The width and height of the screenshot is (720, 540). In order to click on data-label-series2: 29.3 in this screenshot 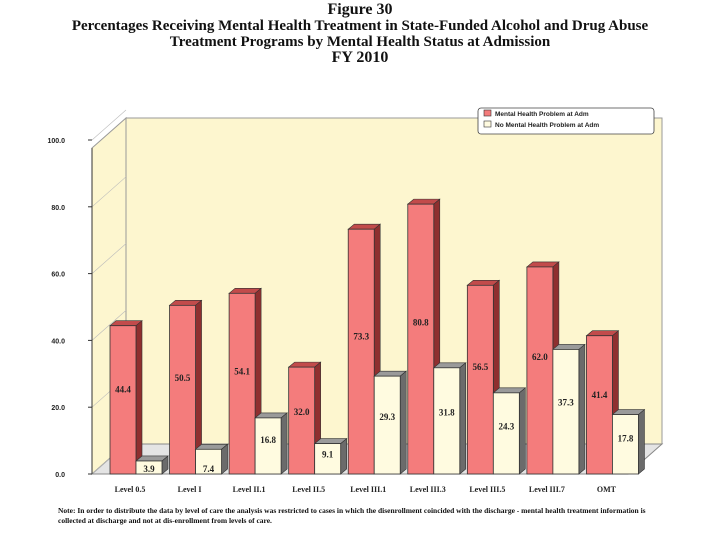, I will do `click(387, 417)`.